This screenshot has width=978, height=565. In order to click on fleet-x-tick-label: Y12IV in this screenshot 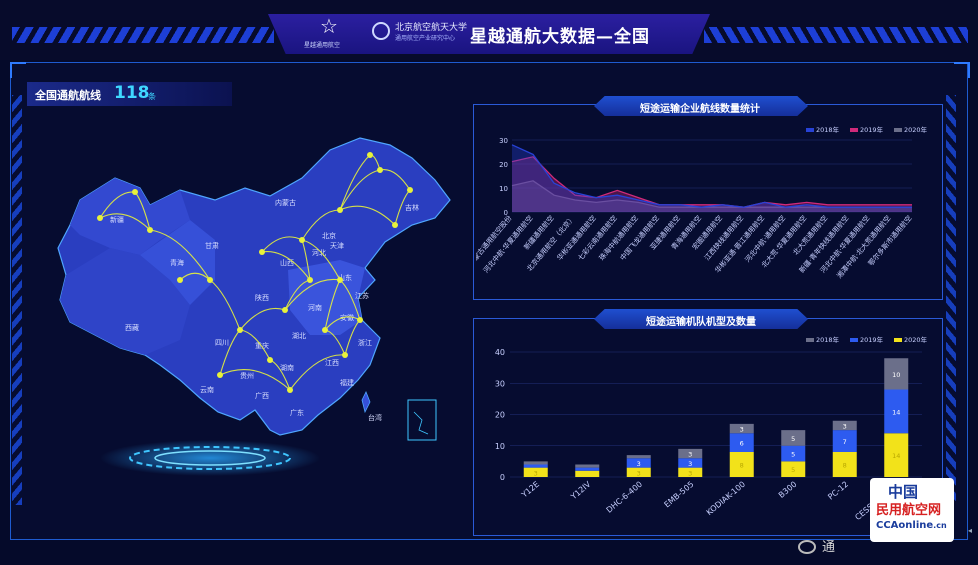, I will do `click(580, 490)`.